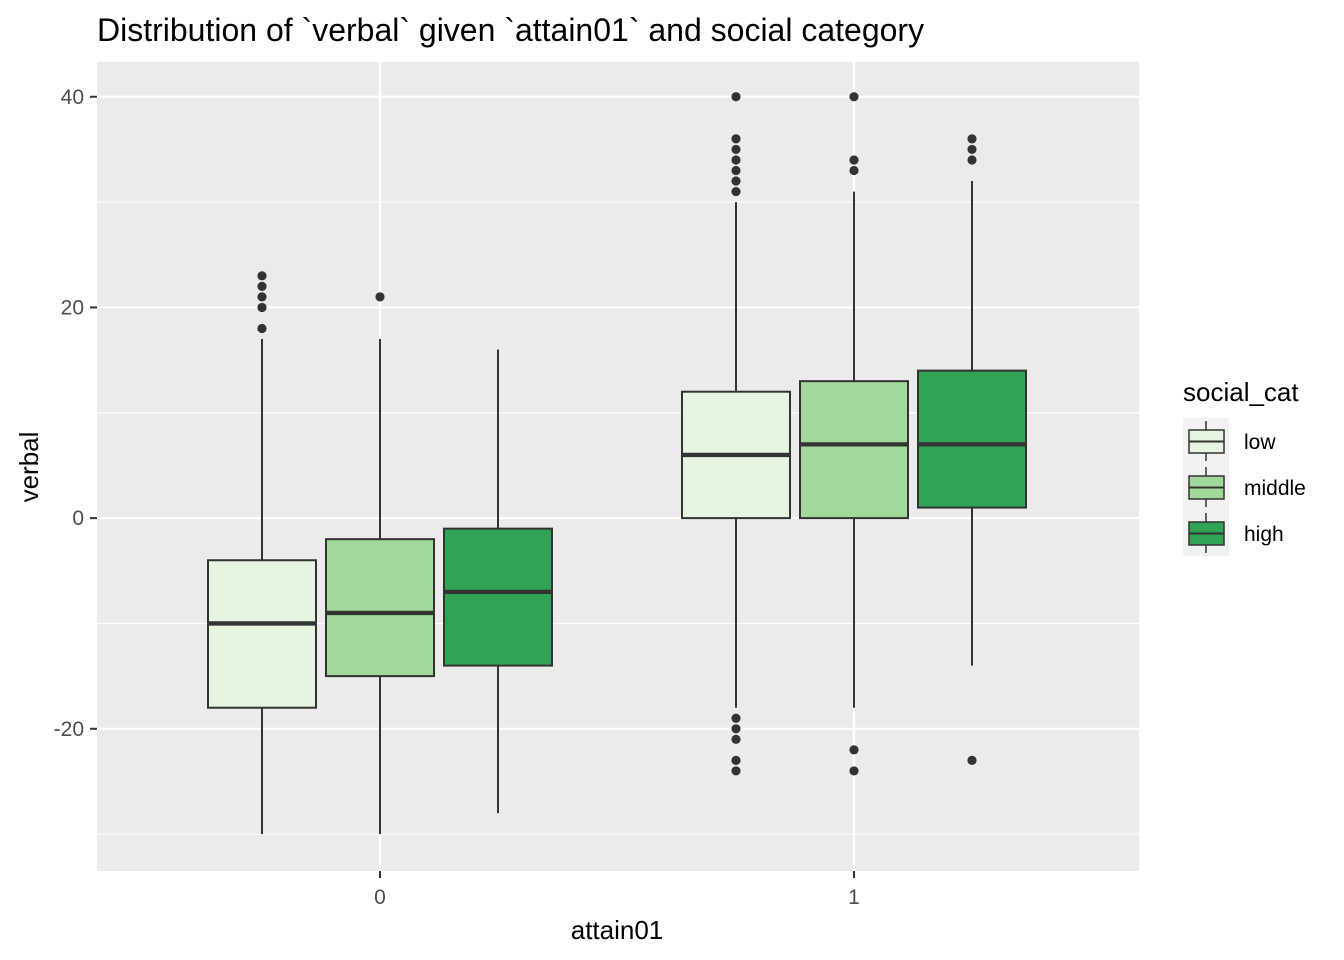 Image resolution: width=1344 pixels, height=960 pixels. Describe the element at coordinates (1260, 442) in the screenshot. I see `legend-label: low` at that location.